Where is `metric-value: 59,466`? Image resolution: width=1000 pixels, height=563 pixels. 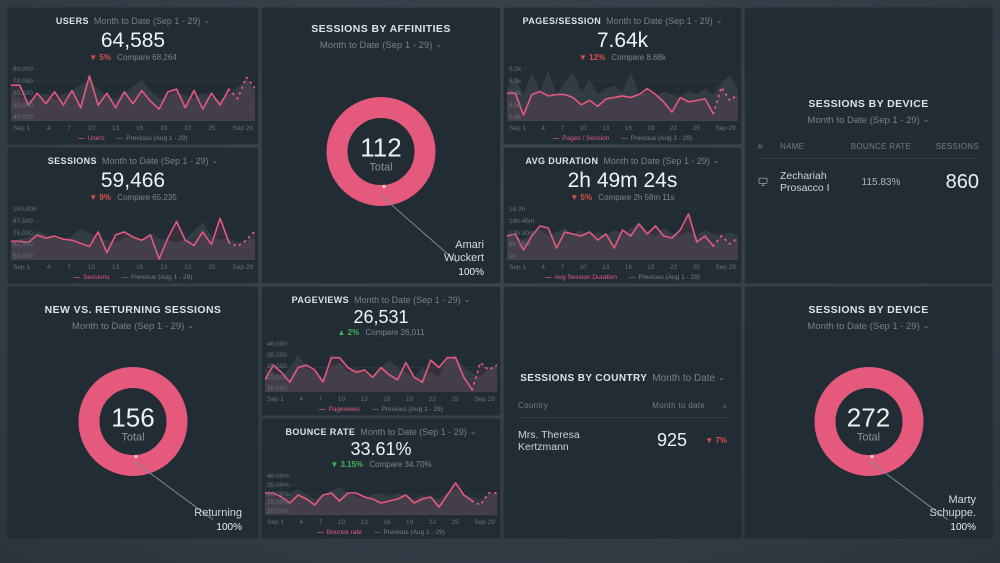 metric-value: 59,466 is located at coordinates (133, 180).